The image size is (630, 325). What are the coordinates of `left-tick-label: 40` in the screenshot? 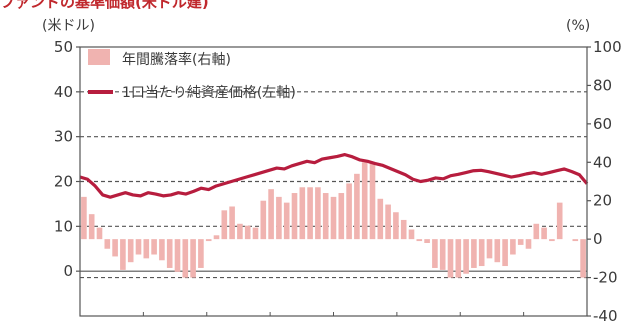 It's located at (63, 92).